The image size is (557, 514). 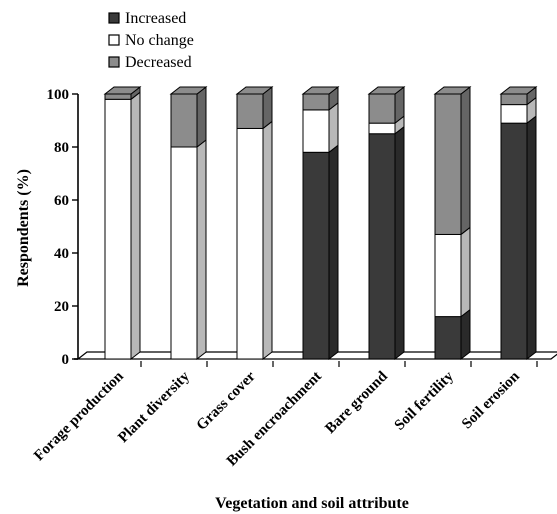 I want to click on x-tick-label: Bare ground, so click(x=356, y=402).